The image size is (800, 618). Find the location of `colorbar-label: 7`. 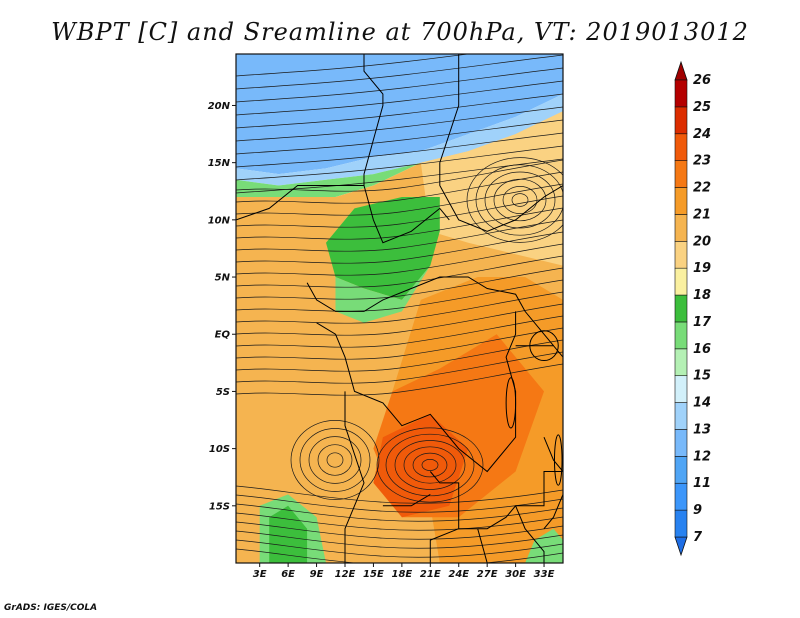

colorbar-label: 7 is located at coordinates (698, 537).